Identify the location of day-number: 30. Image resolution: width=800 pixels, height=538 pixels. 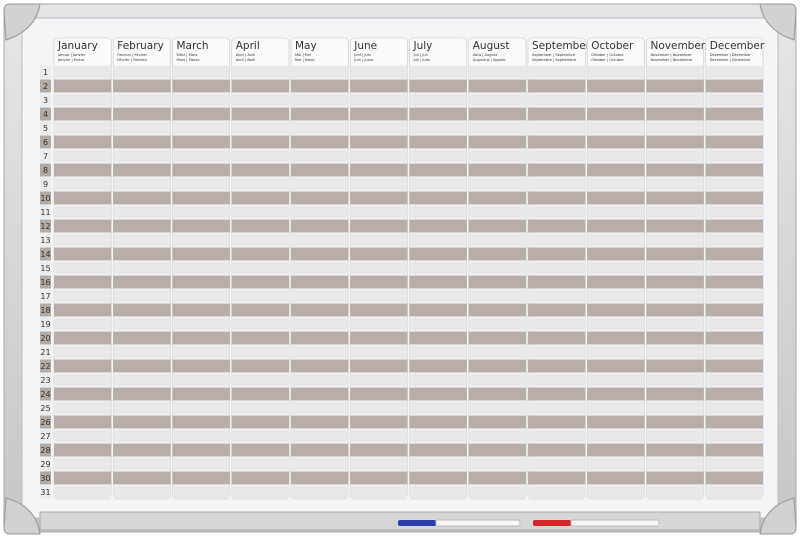
(45, 478).